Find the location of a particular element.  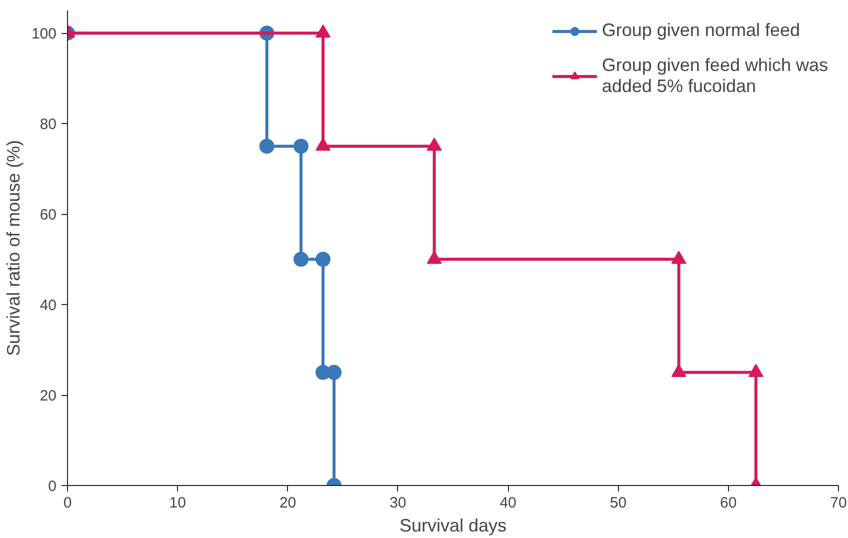

x-tick-label: 20 is located at coordinates (287, 503).